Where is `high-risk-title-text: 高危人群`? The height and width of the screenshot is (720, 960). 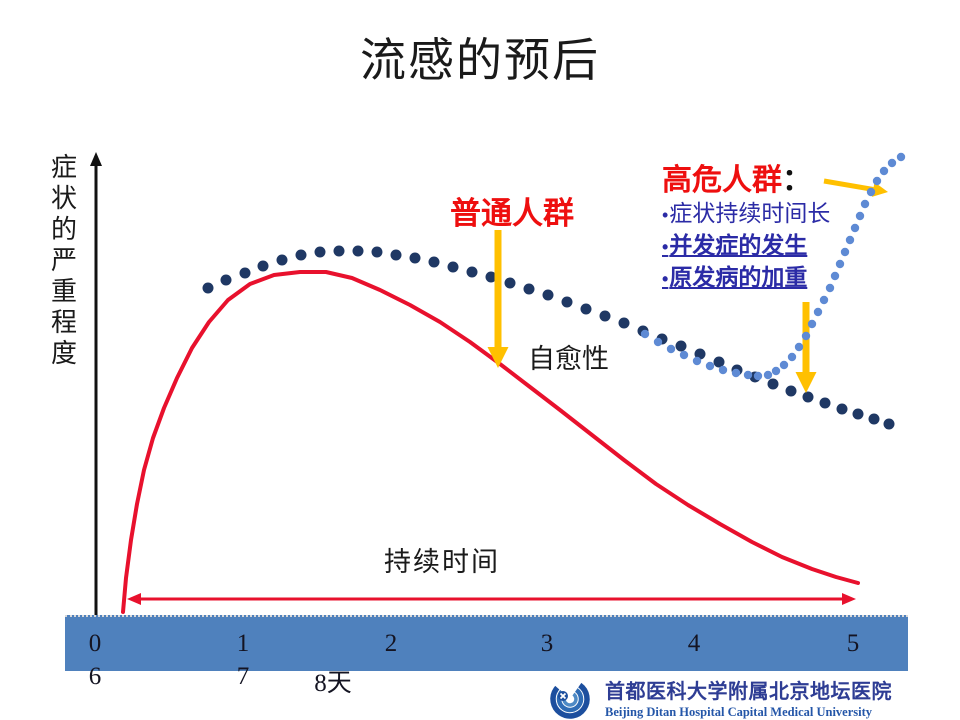 high-risk-title-text: 高危人群 is located at coordinates (722, 180).